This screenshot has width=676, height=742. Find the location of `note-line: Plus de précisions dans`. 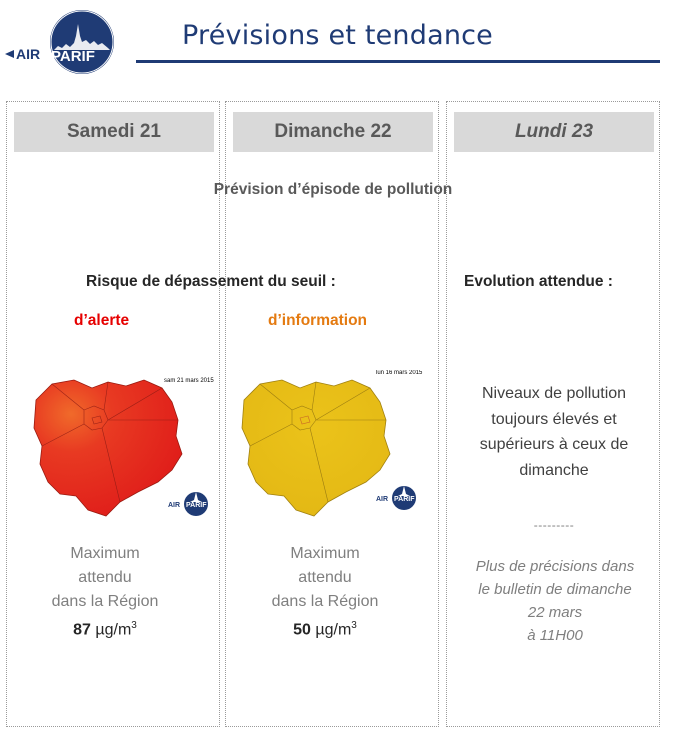

note-line: Plus de précisions dans is located at coordinates (555, 566).